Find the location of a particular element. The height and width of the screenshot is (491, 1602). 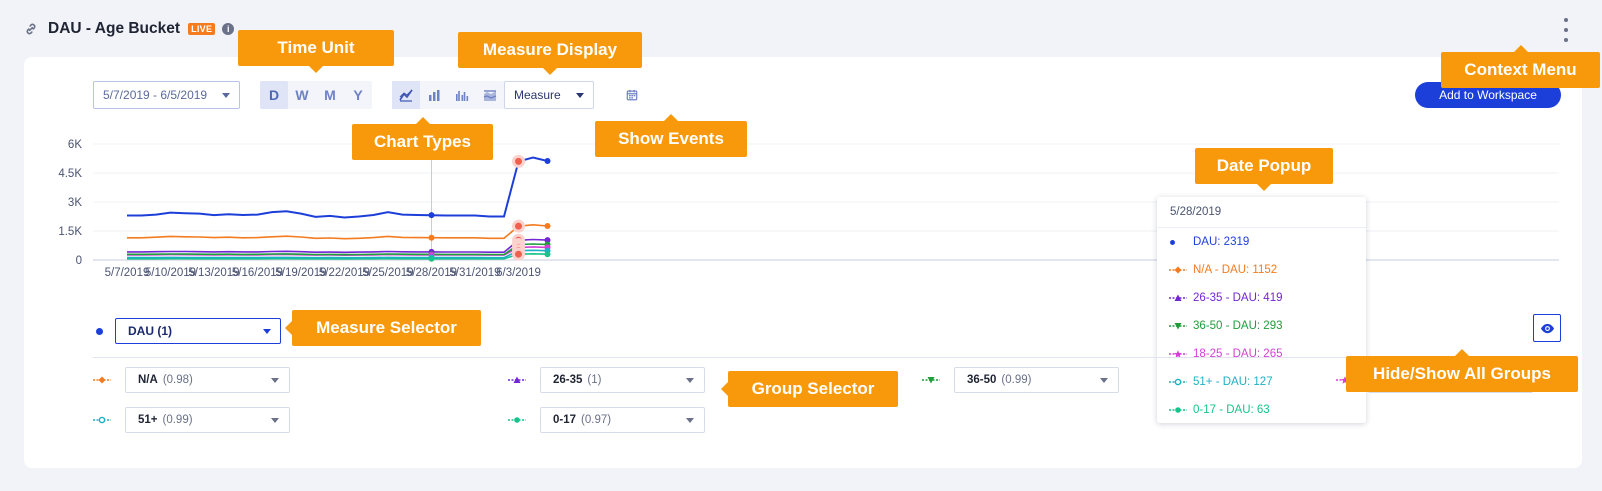

group-item: N/A (0.98) is located at coordinates (191, 380).